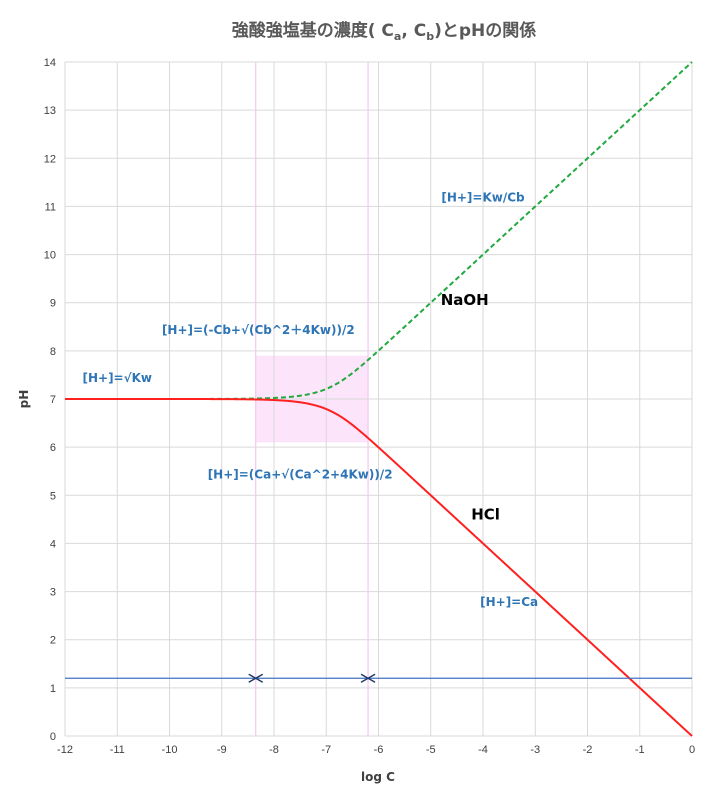 The image size is (708, 800). What do you see at coordinates (379, 750) in the screenshot?
I see `x-tick-label: -6` at bounding box center [379, 750].